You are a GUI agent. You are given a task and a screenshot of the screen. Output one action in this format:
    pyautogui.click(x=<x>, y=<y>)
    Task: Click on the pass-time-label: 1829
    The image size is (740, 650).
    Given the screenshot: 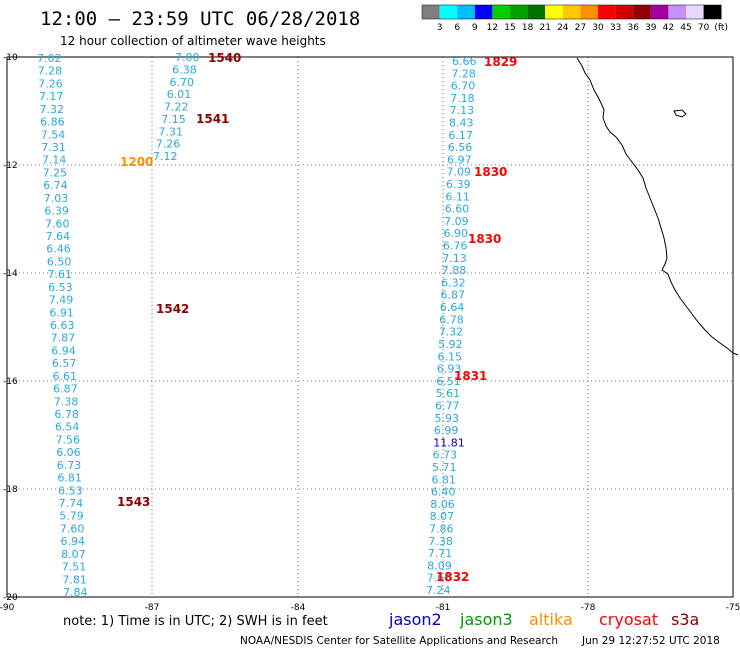 What is the action you would take?
    pyautogui.click(x=500, y=62)
    